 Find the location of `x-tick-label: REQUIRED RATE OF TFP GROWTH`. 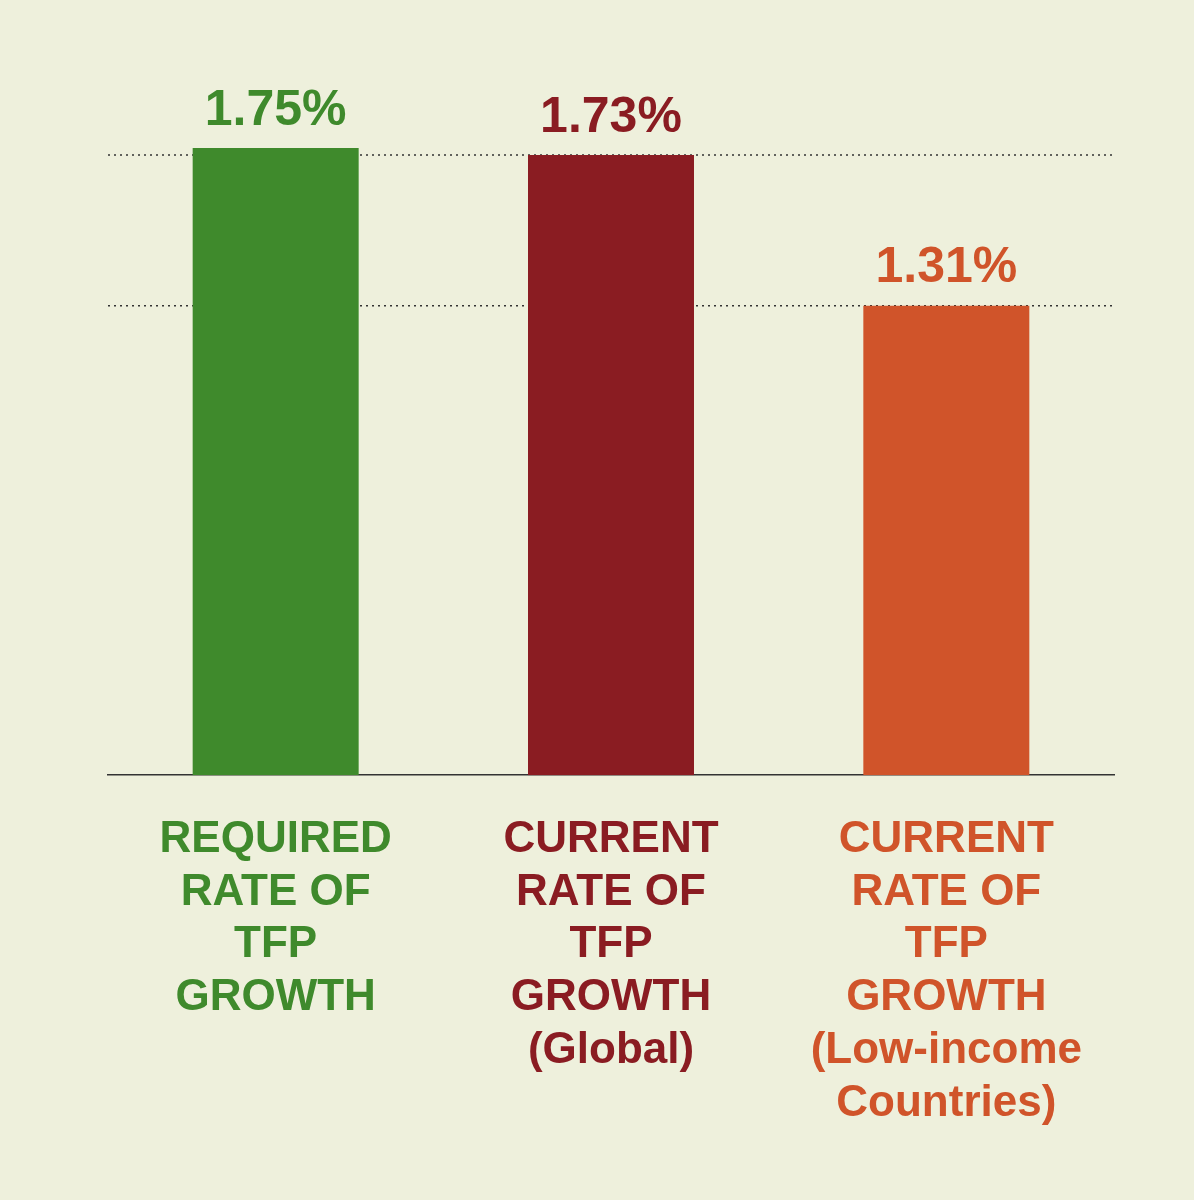

x-tick-label: REQUIRED RATE OF TFP GROWTH is located at coordinates (275, 915).